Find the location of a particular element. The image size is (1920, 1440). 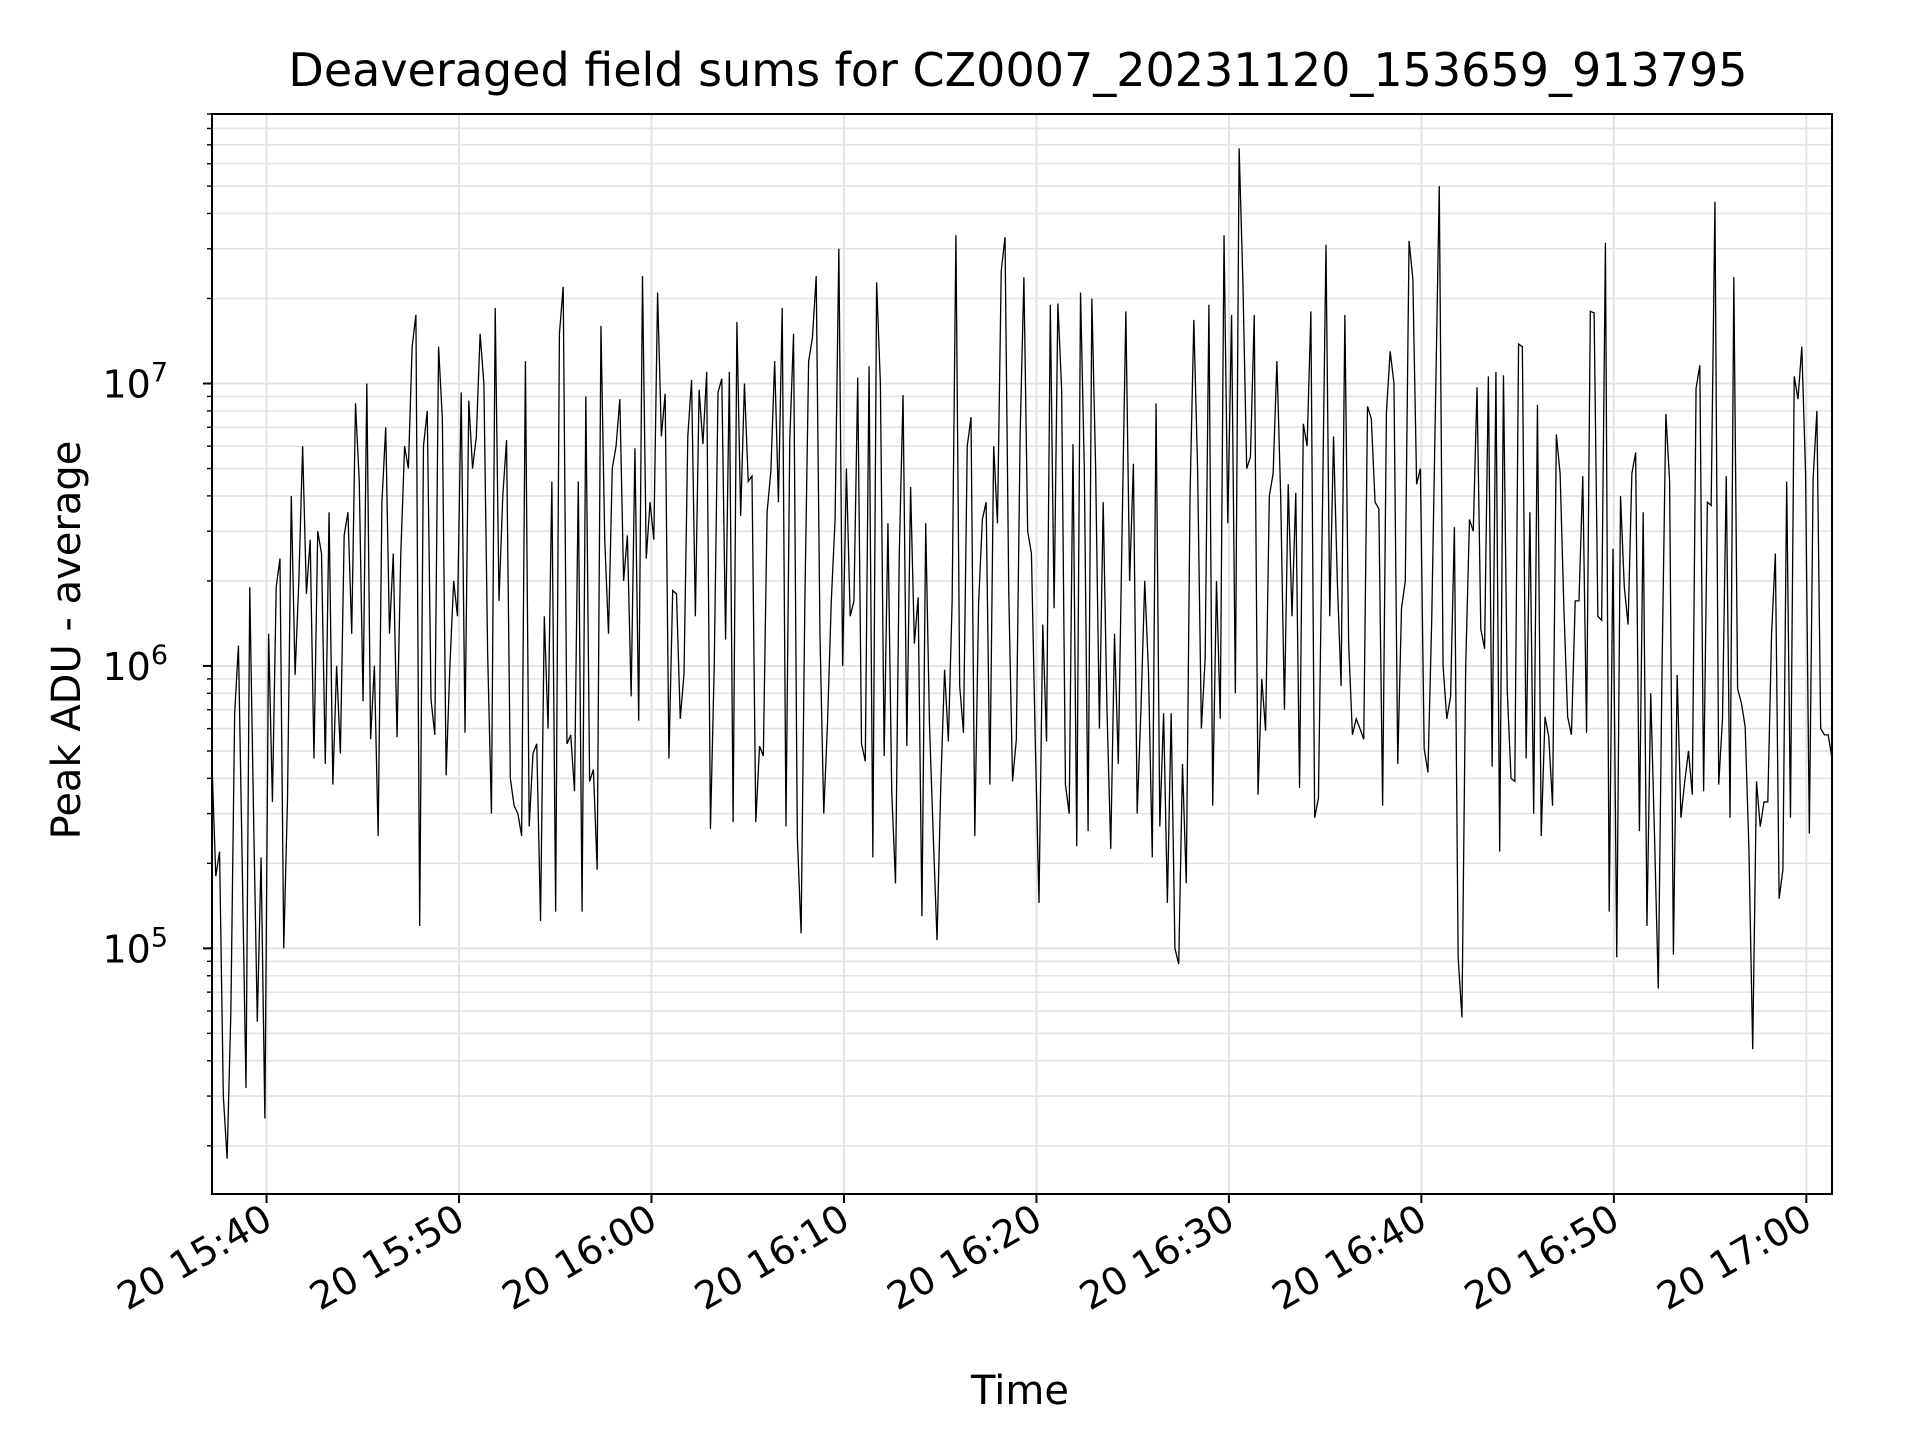

y-tick-label: 105 is located at coordinates (135, 946).